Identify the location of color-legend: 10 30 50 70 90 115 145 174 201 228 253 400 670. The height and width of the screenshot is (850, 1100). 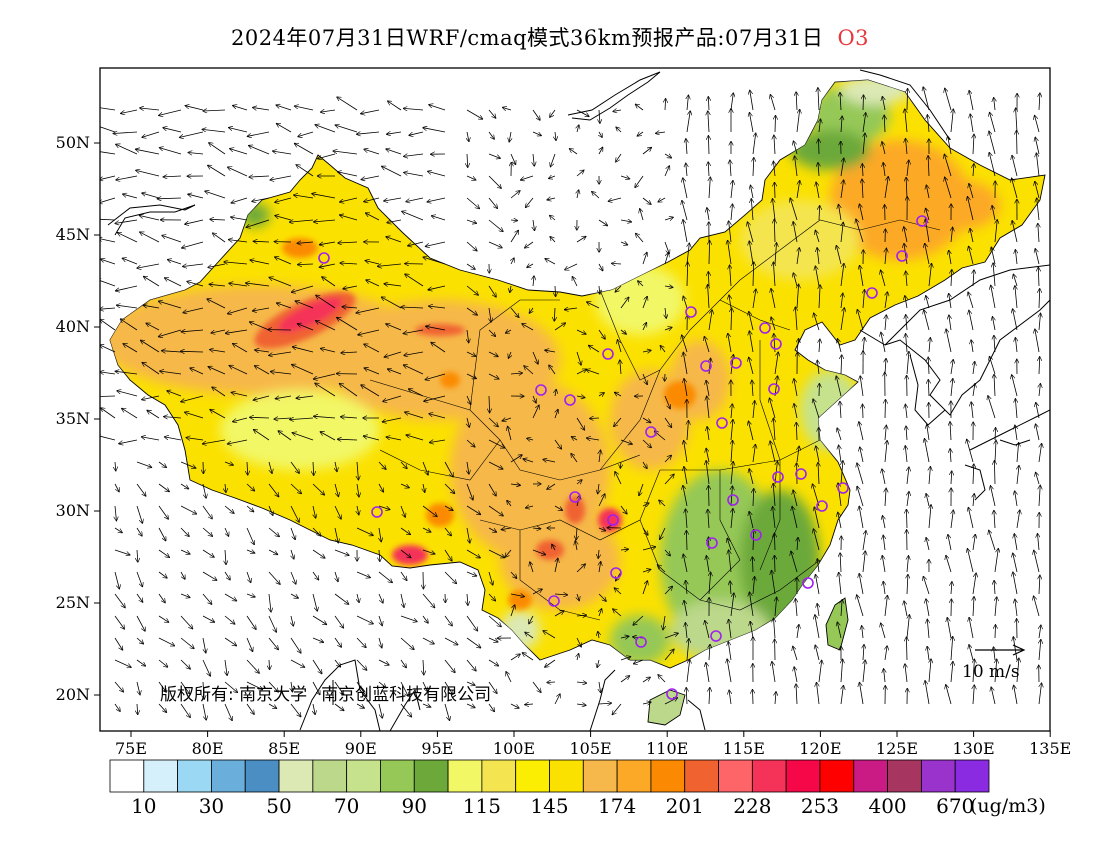
(549, 788).